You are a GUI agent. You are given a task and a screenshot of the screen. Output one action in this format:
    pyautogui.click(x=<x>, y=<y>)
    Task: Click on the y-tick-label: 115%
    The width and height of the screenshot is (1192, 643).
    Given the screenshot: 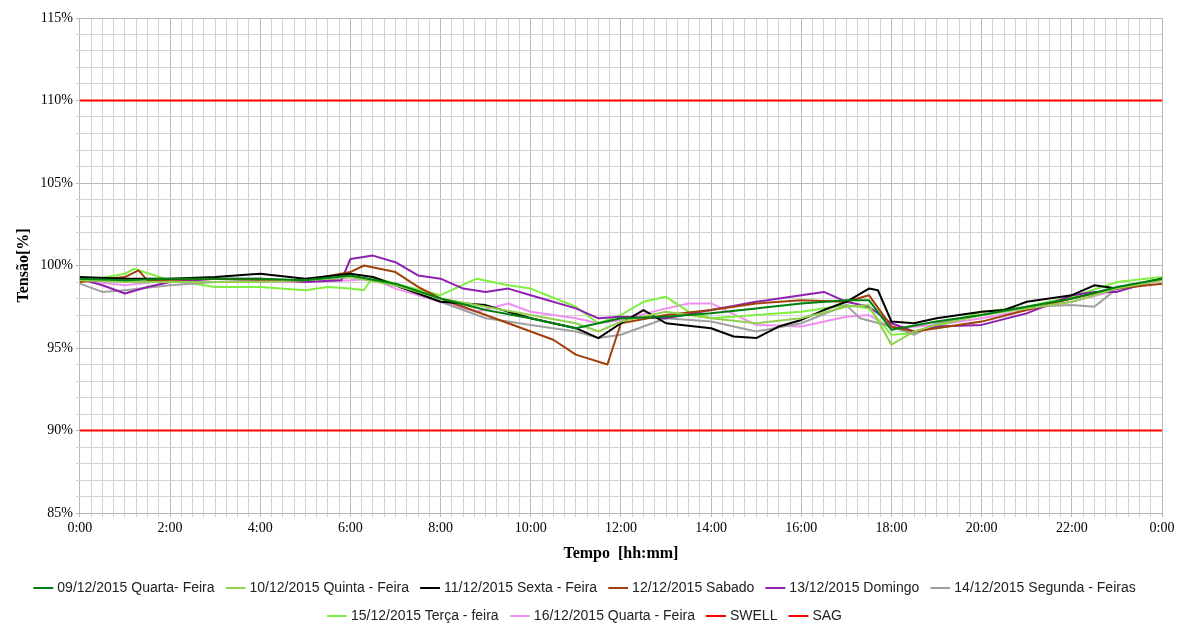 What is the action you would take?
    pyautogui.click(x=57, y=17)
    